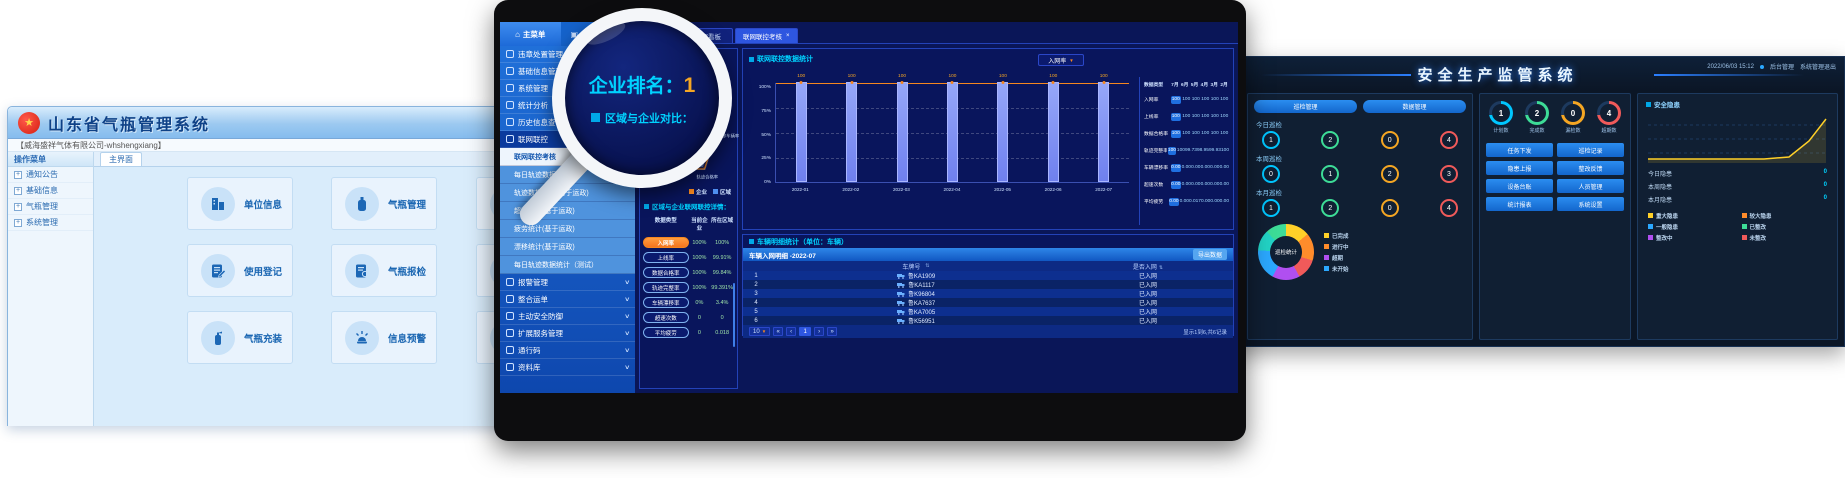  Describe the element at coordinates (766, 35) in the screenshot. I see `content-tab: 联网联控考核 ×` at that location.